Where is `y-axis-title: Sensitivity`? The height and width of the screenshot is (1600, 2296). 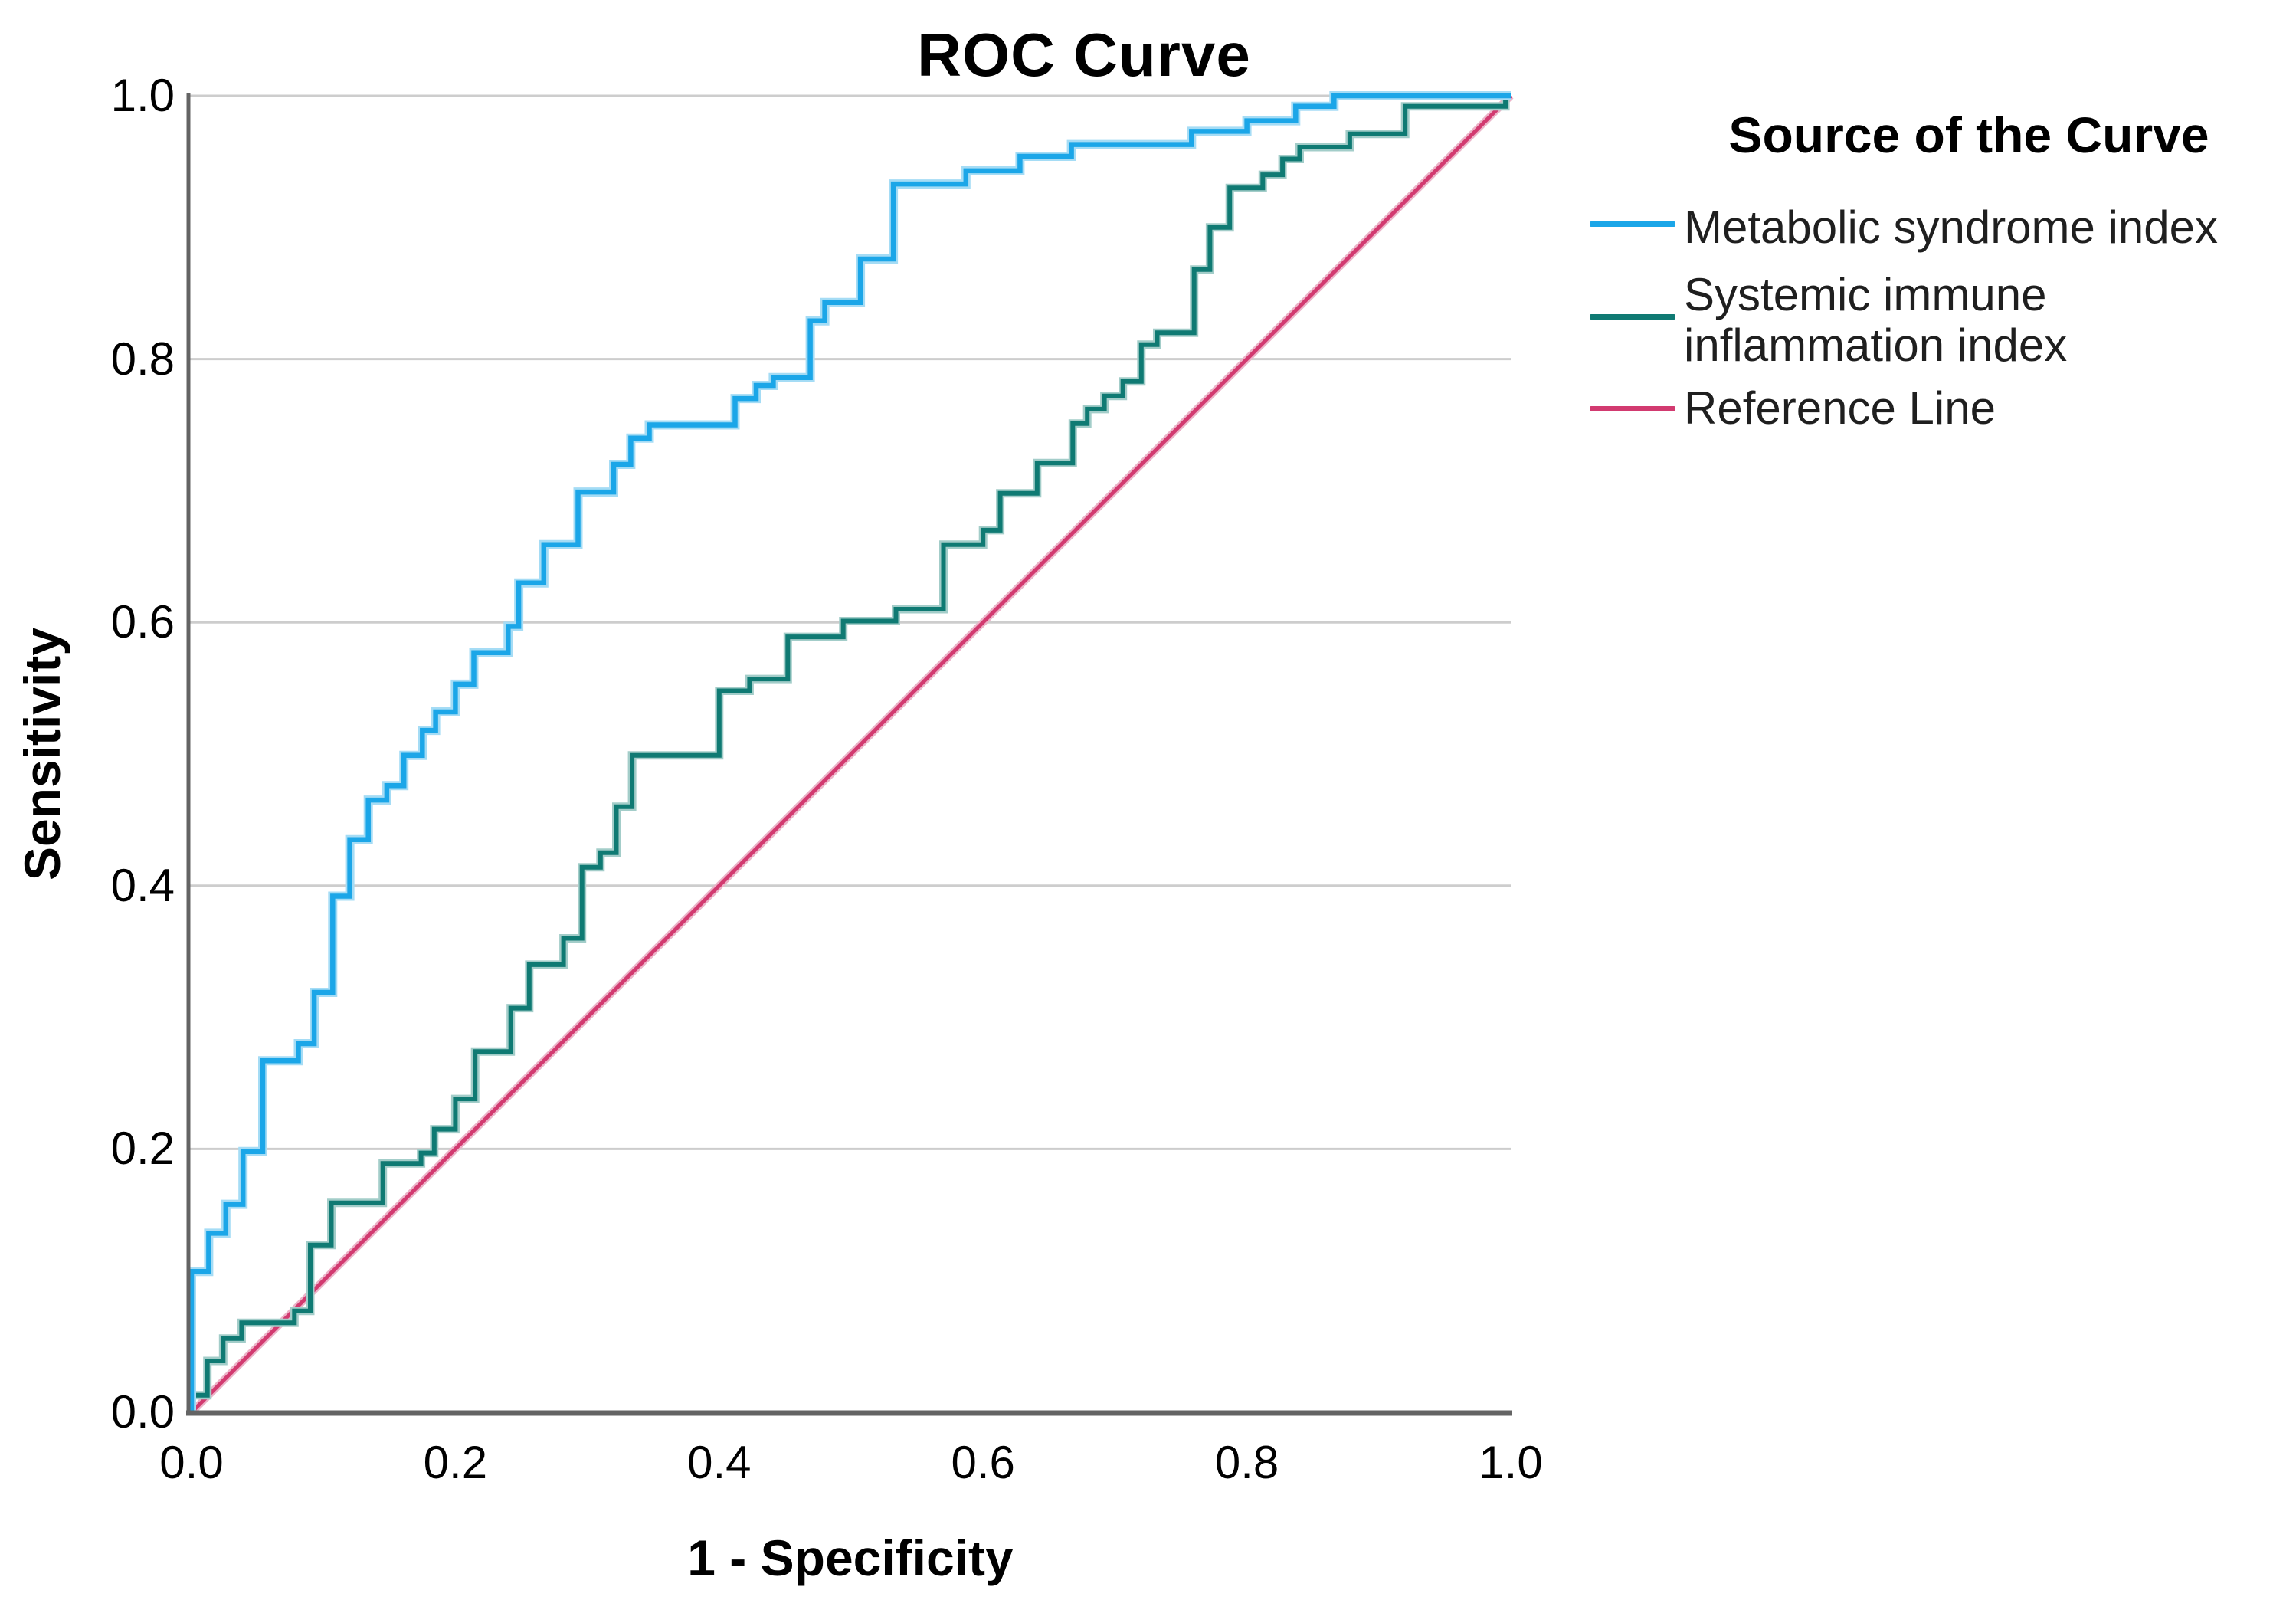 y-axis-title: Sensitivity is located at coordinates (42, 754).